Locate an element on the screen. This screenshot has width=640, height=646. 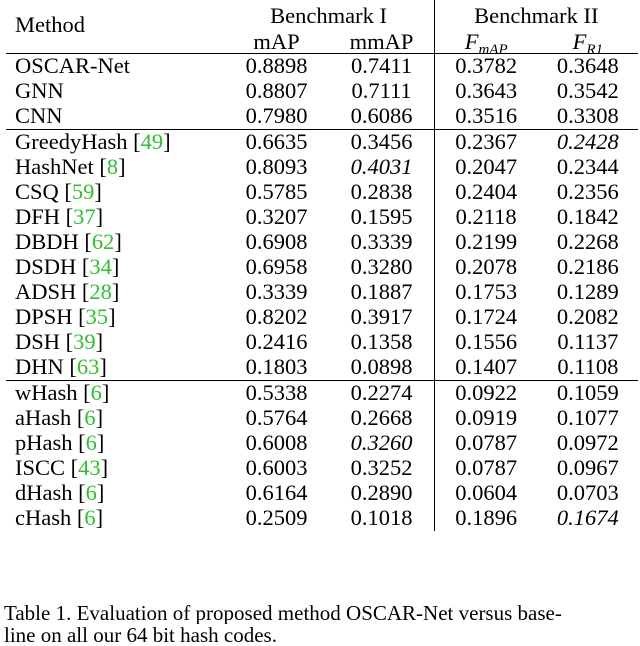
b1-mmap-cell: 0.3456 is located at coordinates (382, 142).